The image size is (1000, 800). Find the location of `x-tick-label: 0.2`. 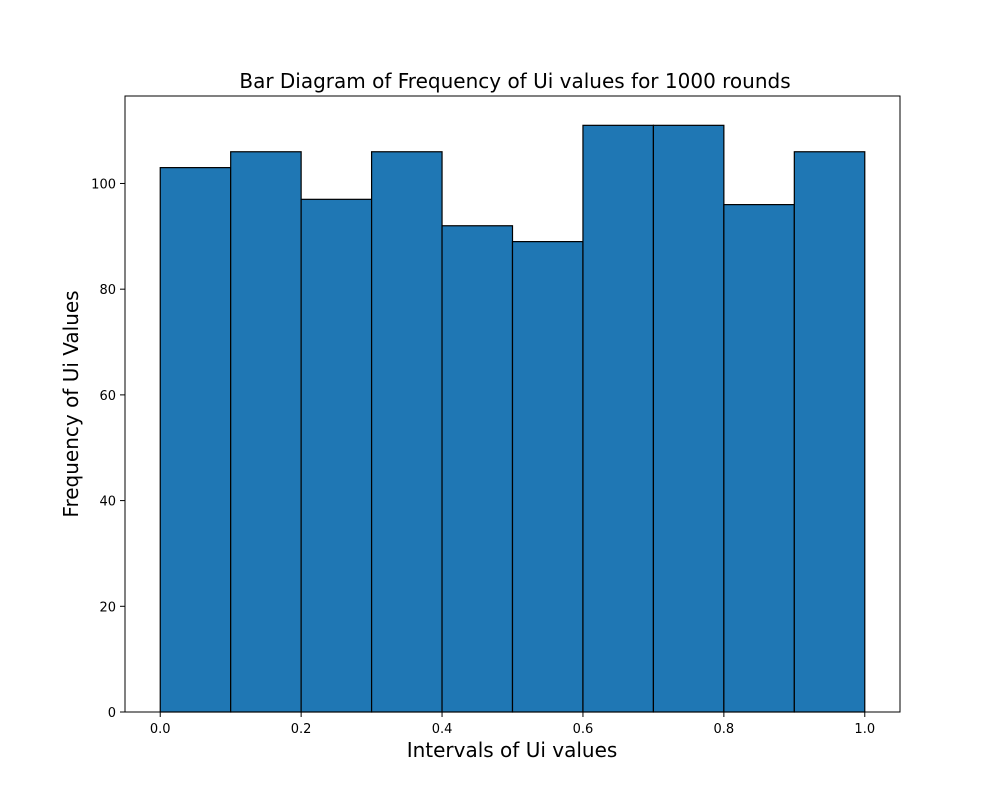

x-tick-label: 0.2 is located at coordinates (301, 729).